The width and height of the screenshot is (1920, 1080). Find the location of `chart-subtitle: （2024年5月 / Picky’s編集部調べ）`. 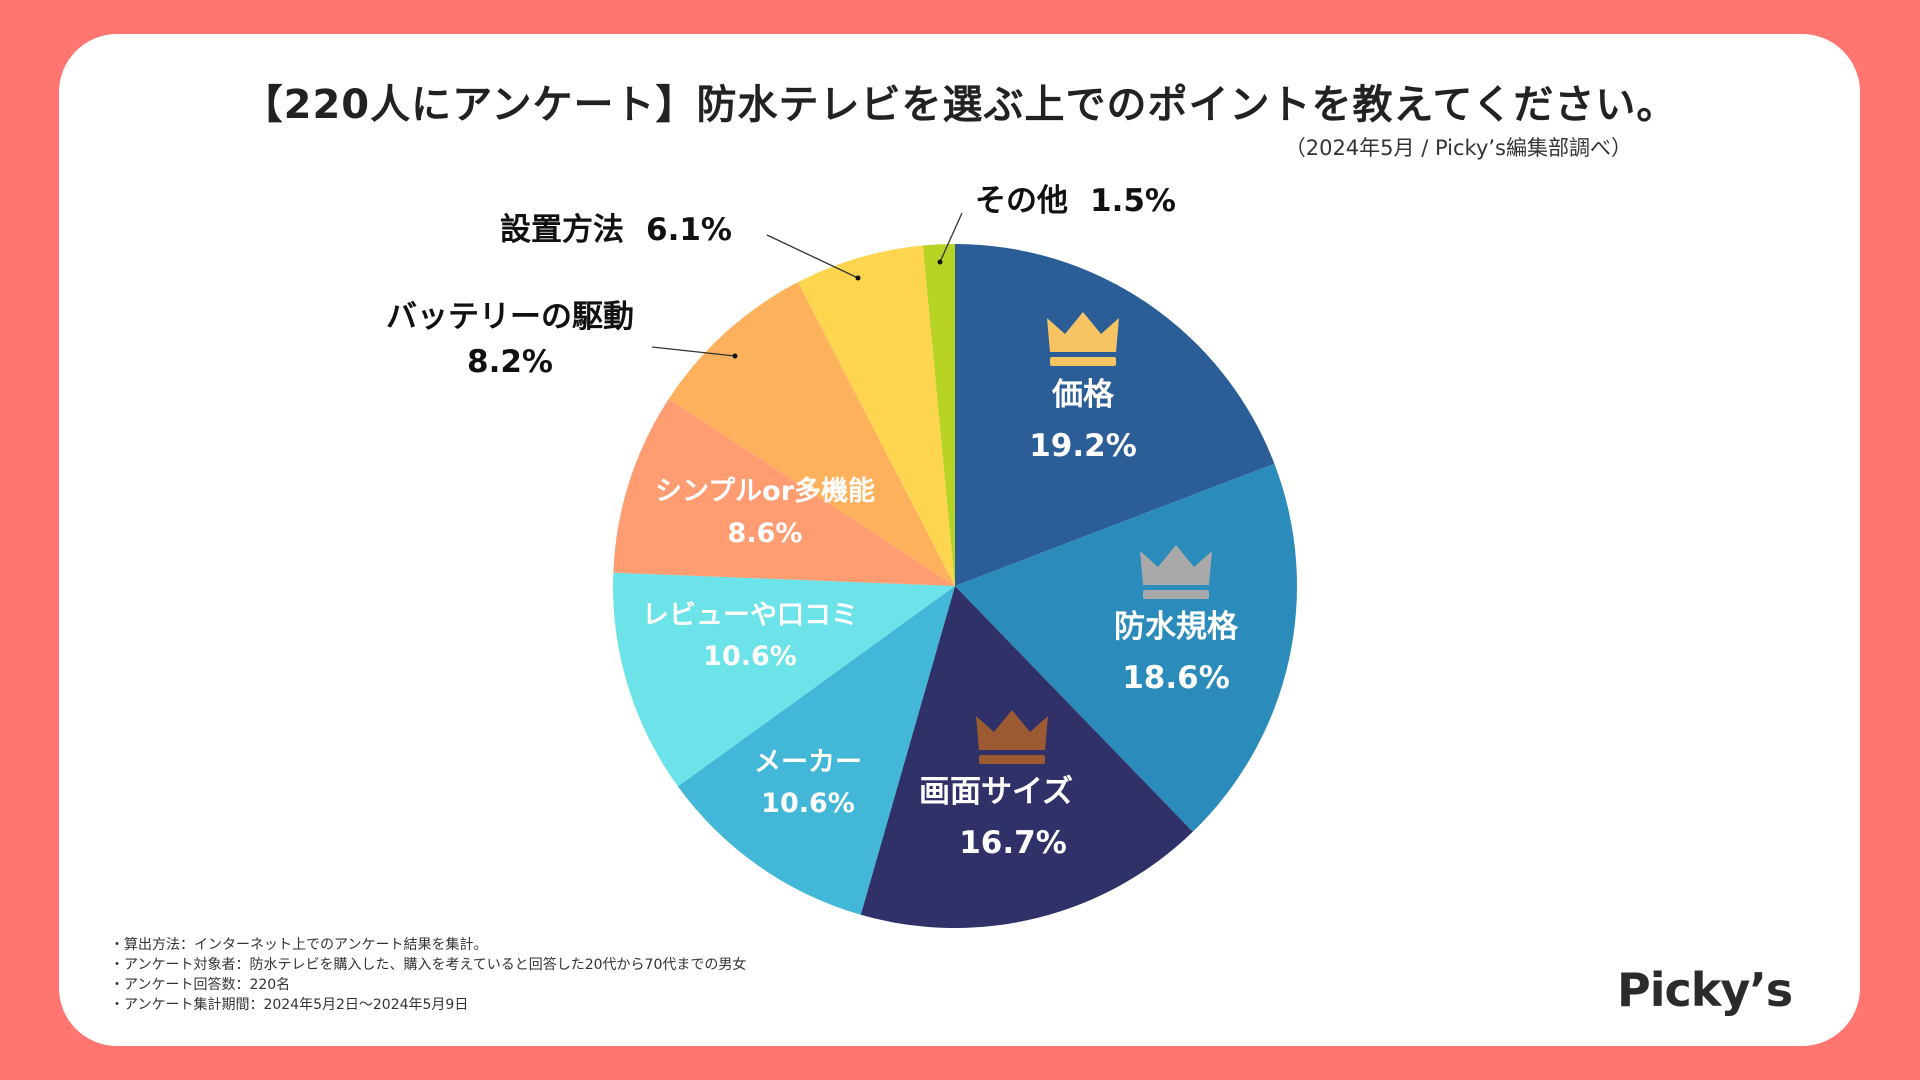

chart-subtitle: （2024年5月 / Picky’s編集部調べ） is located at coordinates (1458, 148).